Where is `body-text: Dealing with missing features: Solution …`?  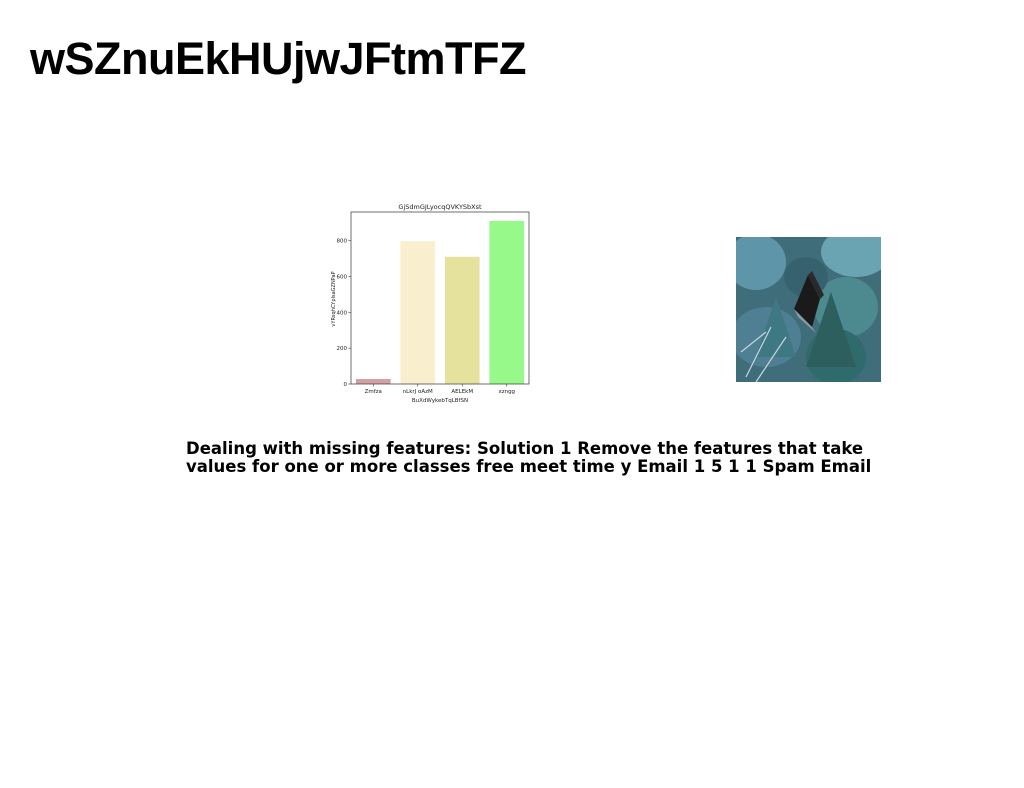
body-text: Dealing with missing features: Solution … is located at coordinates (529, 457).